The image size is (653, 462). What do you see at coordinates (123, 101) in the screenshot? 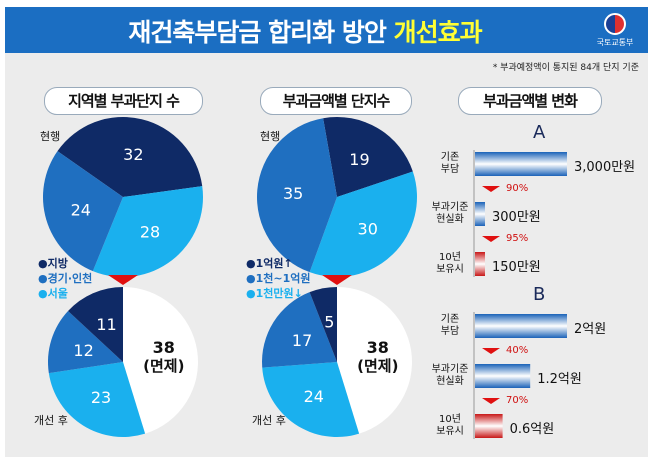
I see `section-title-region: 지역별 부과단지 수` at bounding box center [123, 101].